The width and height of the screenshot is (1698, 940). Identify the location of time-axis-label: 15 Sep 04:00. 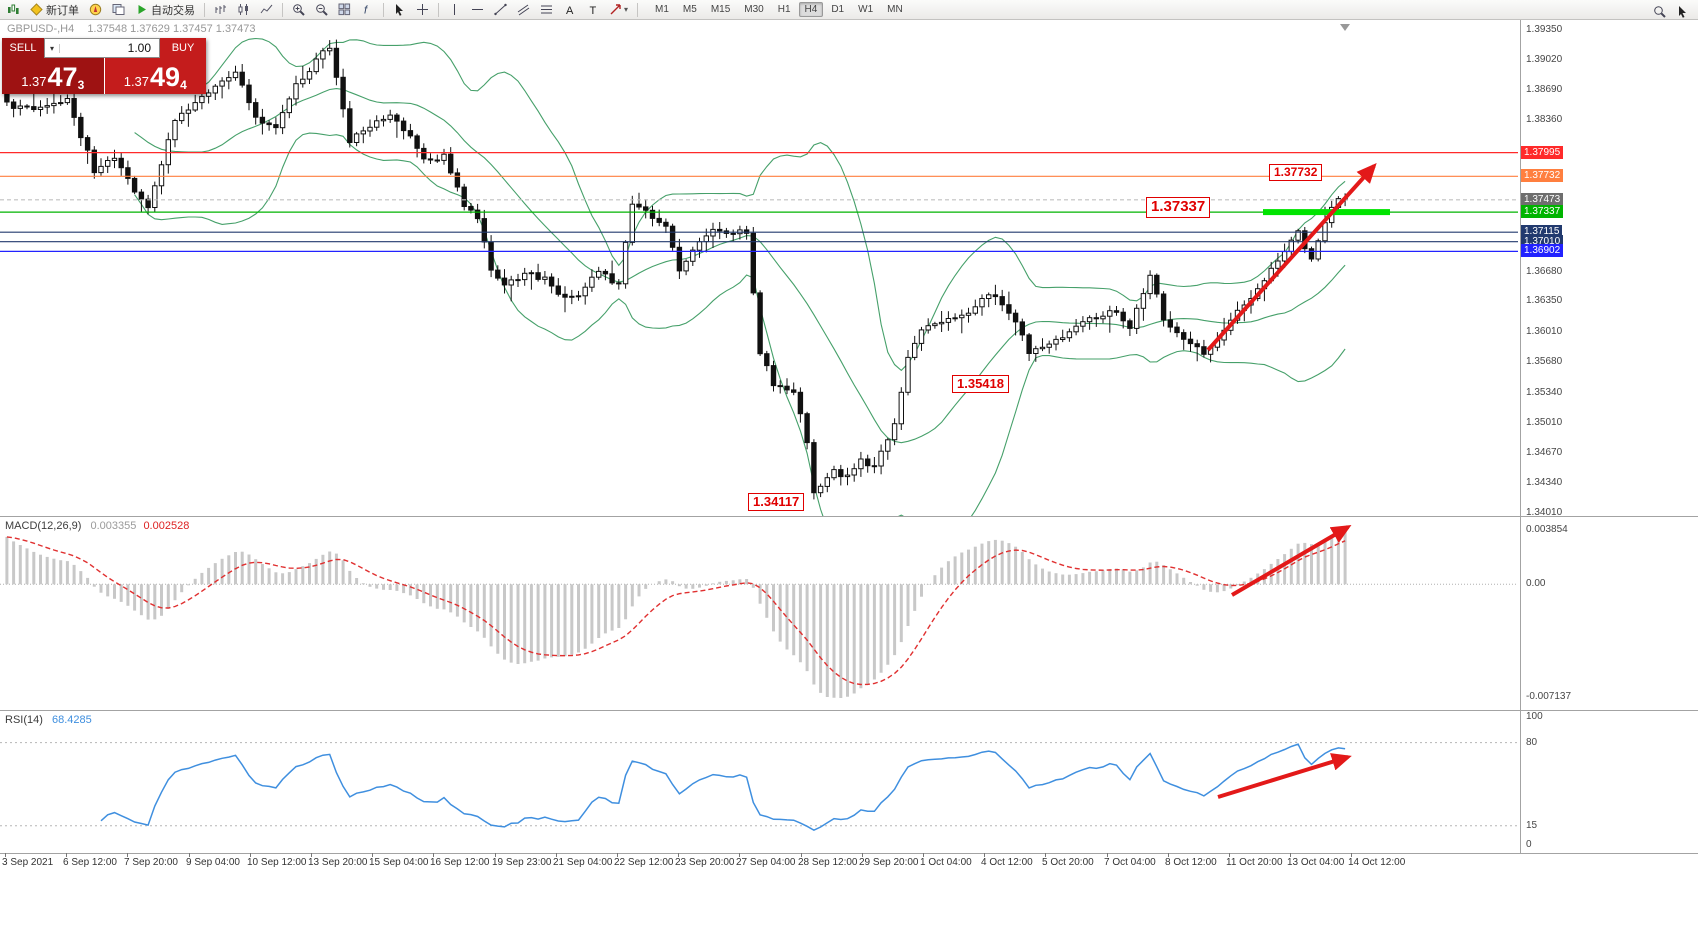
(399, 862).